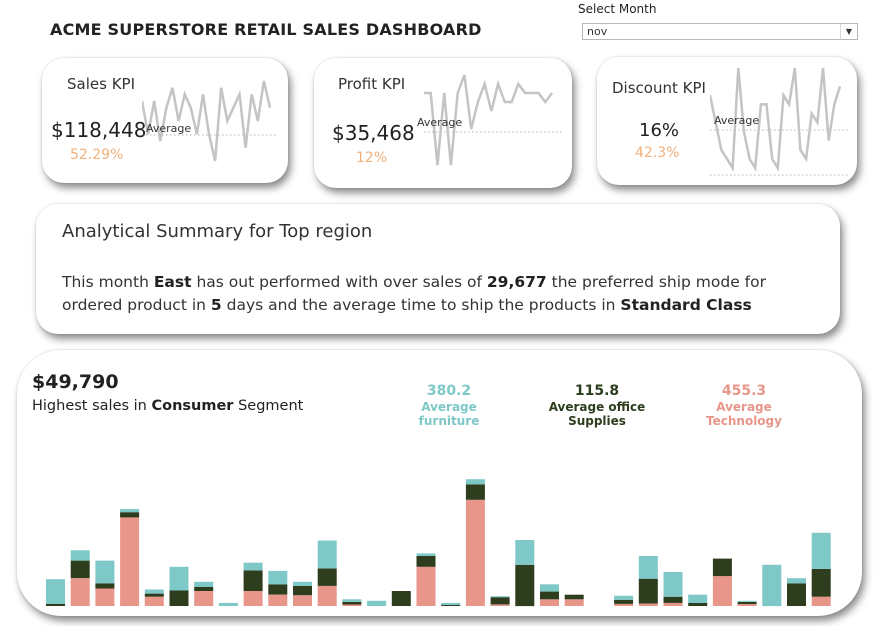 The image size is (882, 626). Describe the element at coordinates (169, 128) in the screenshot. I see `sales-average-label: Average` at that location.